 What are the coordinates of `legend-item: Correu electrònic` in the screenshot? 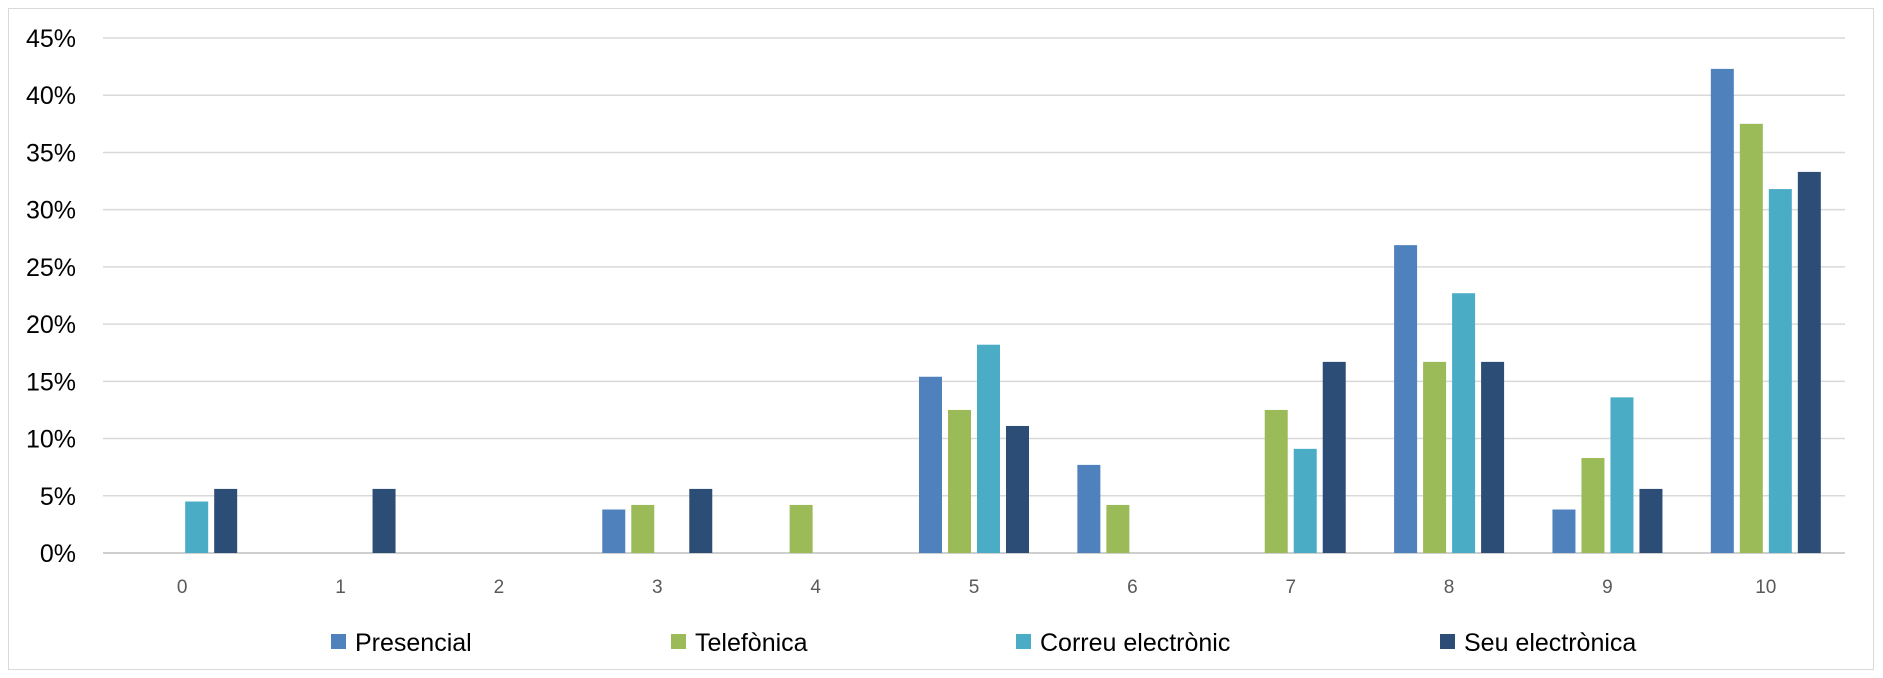 It's located at (1123, 643).